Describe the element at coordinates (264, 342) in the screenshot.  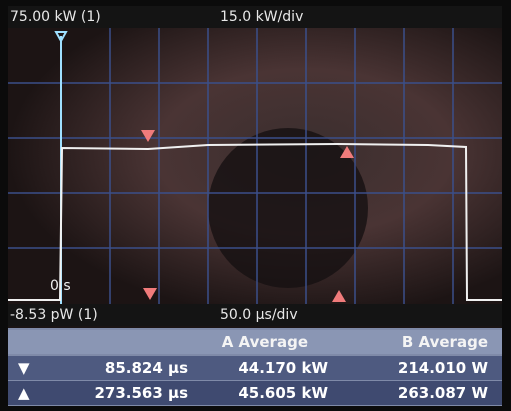
I see `column-header: A Average` at that location.